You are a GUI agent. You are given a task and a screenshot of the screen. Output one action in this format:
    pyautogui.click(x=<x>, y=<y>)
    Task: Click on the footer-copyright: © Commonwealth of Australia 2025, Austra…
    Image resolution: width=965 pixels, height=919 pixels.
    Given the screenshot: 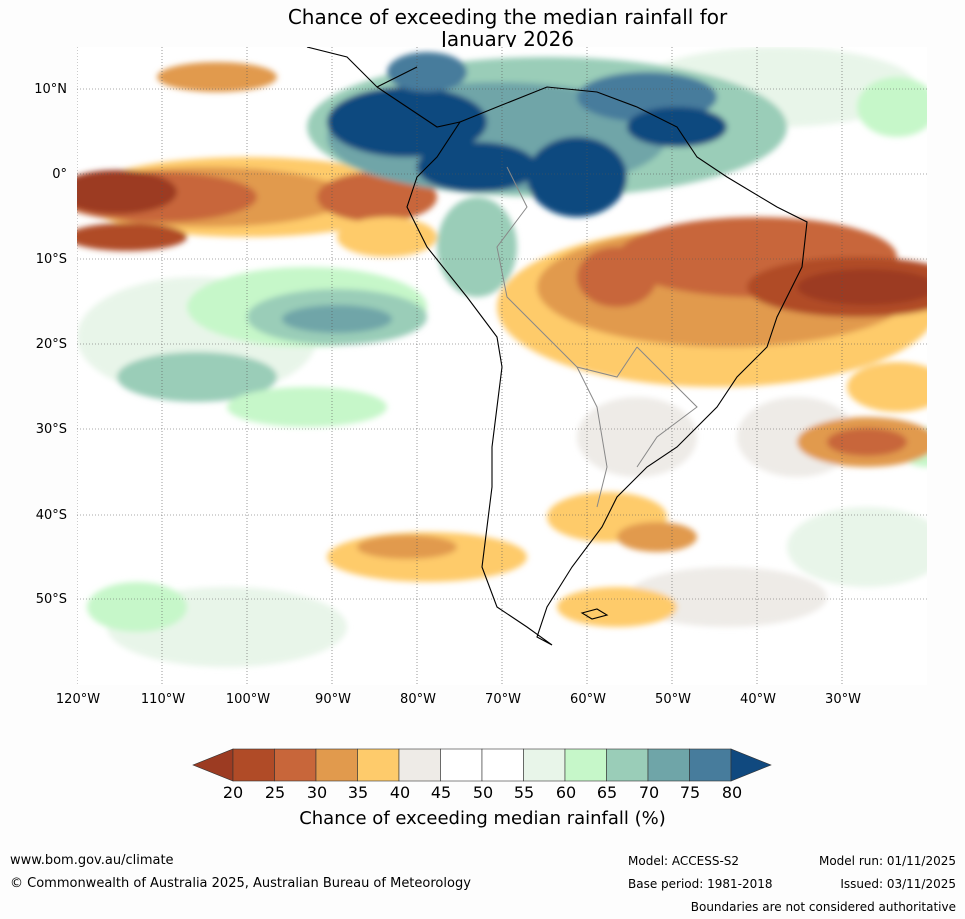 What is the action you would take?
    pyautogui.click(x=240, y=883)
    